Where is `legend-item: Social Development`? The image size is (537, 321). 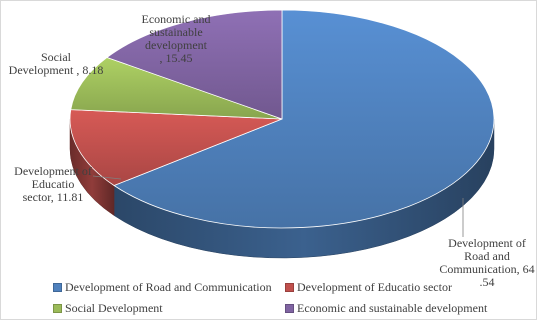 legend-item: Social Development is located at coordinates (108, 308).